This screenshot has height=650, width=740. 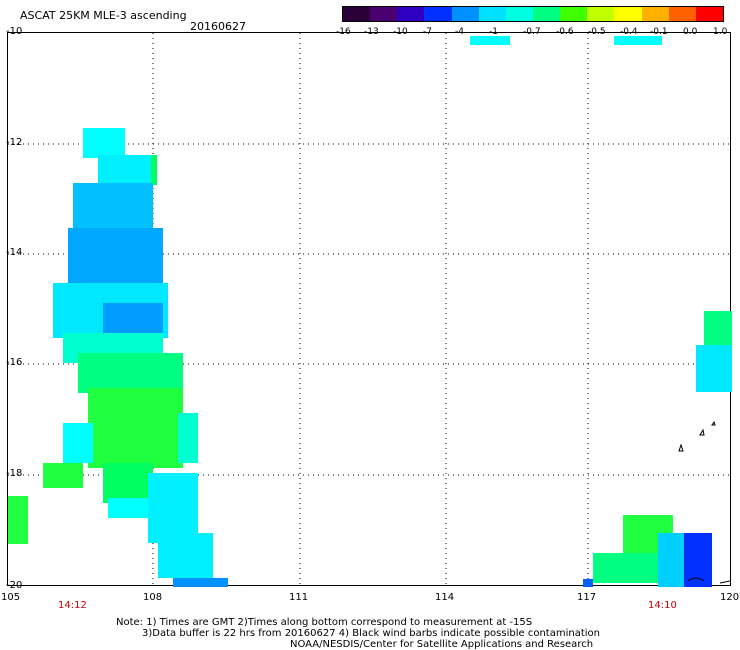 I want to click on pass-time-left: 14:12, so click(x=72, y=605).